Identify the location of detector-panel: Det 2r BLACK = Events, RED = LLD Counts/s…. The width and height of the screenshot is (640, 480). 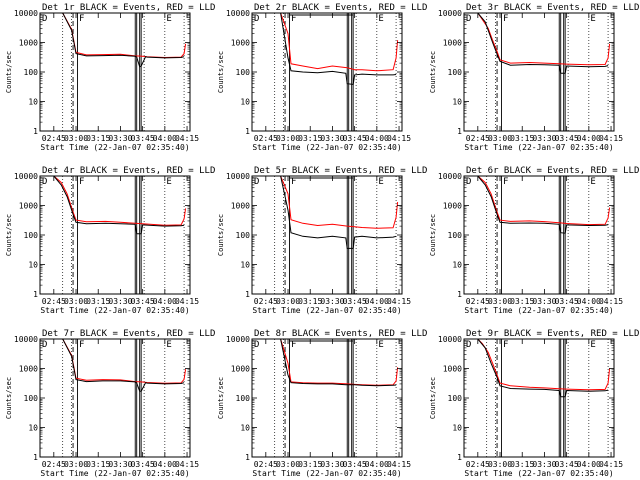
(322, 77).